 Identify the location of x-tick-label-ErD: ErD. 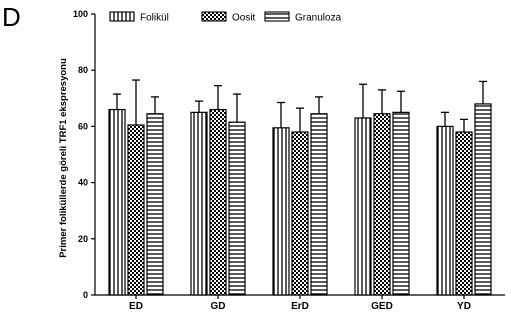
(300, 306).